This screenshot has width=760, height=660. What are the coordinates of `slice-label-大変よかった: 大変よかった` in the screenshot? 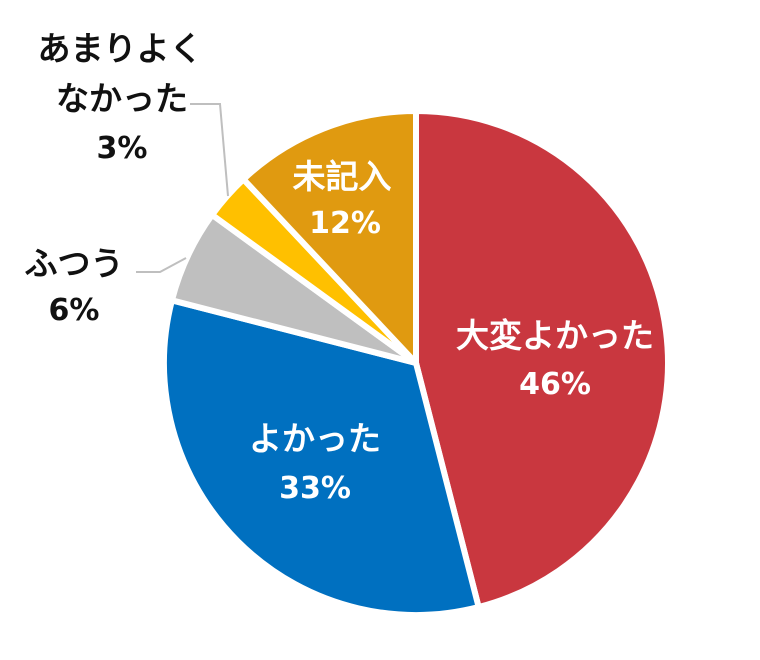 It's located at (555, 335).